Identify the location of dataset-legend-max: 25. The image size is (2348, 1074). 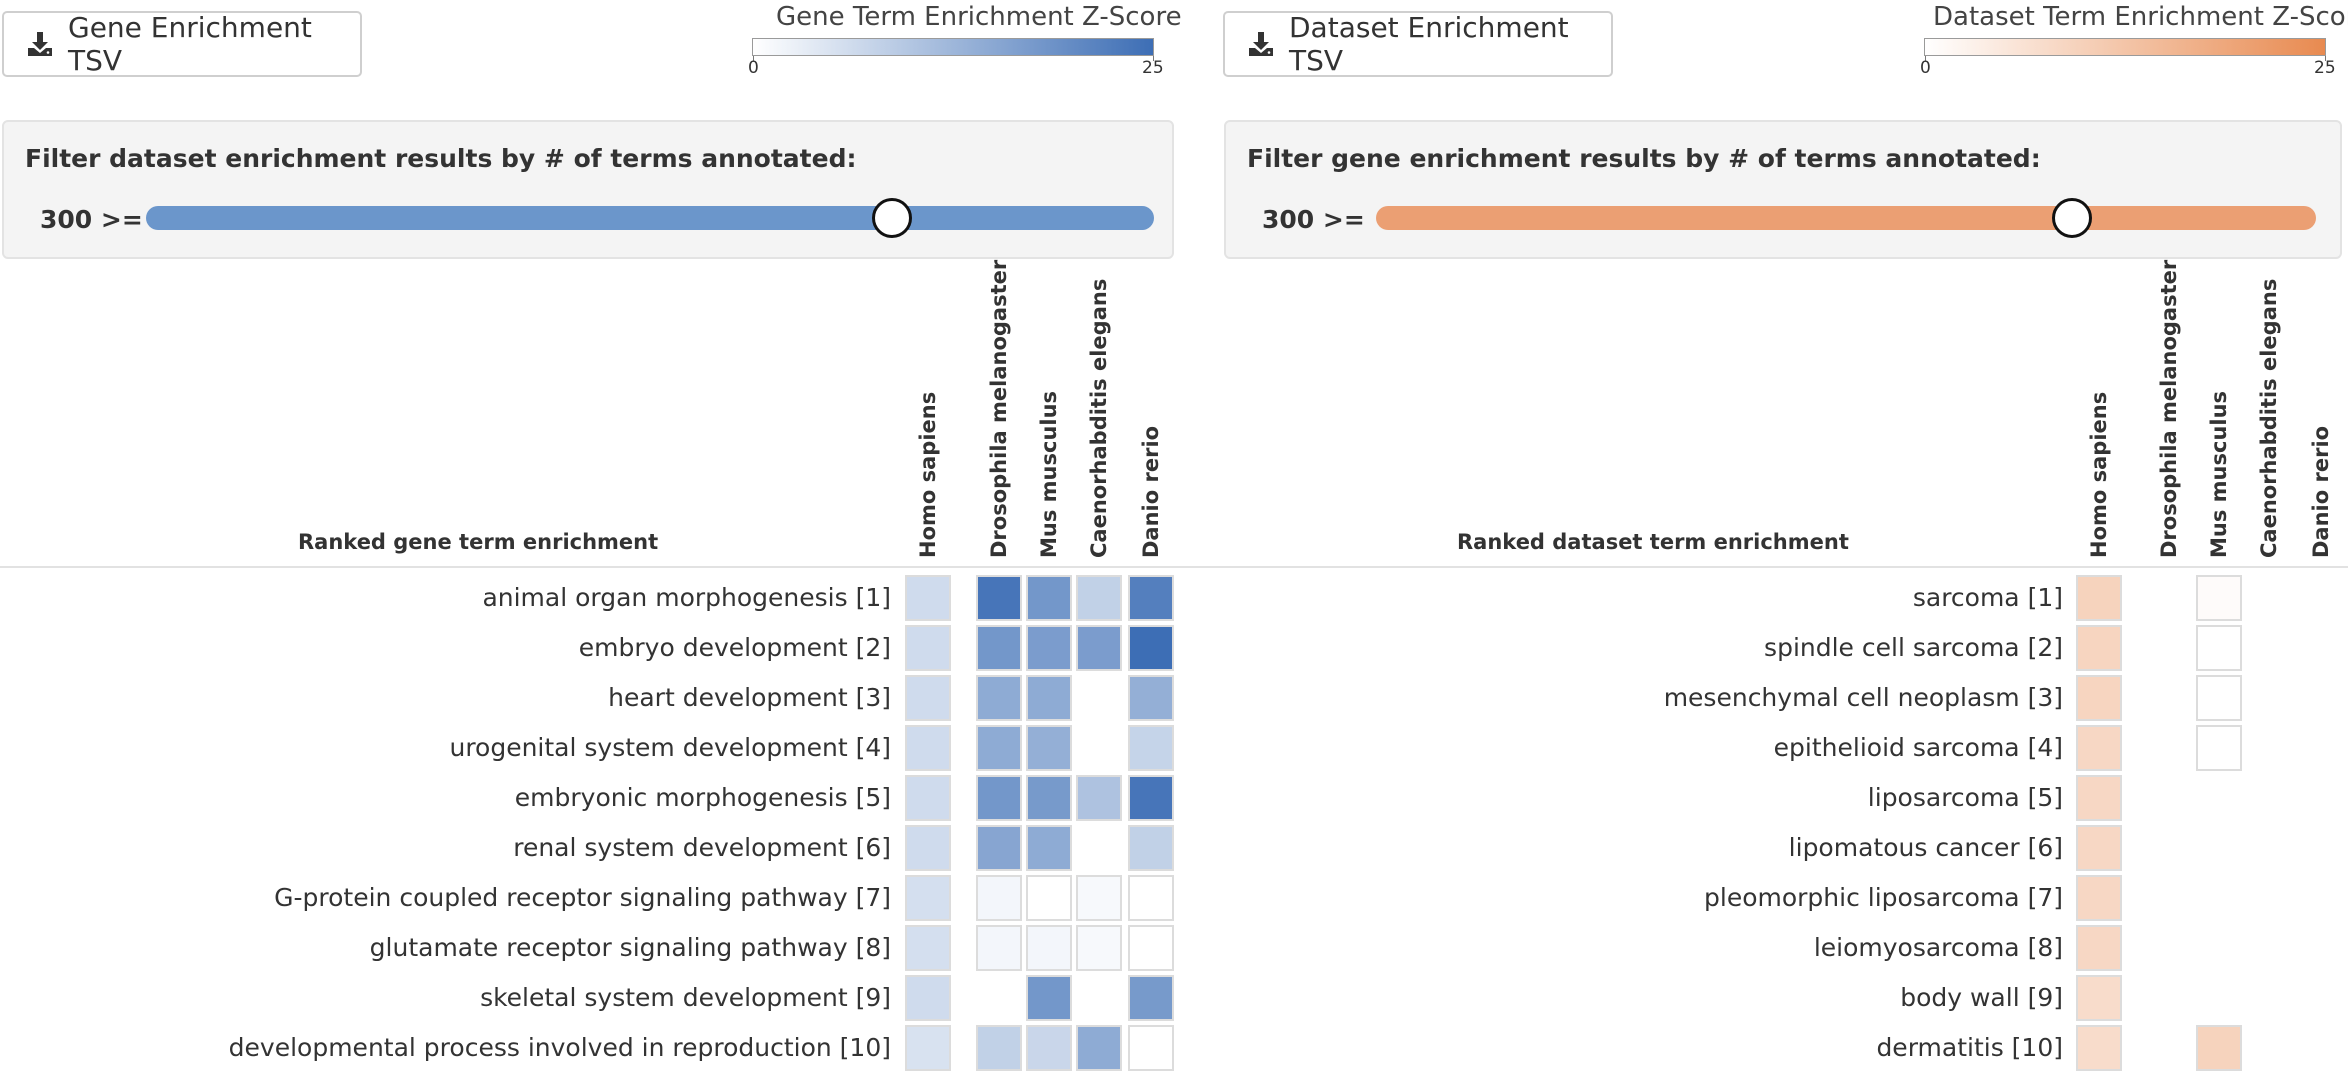
(2325, 68).